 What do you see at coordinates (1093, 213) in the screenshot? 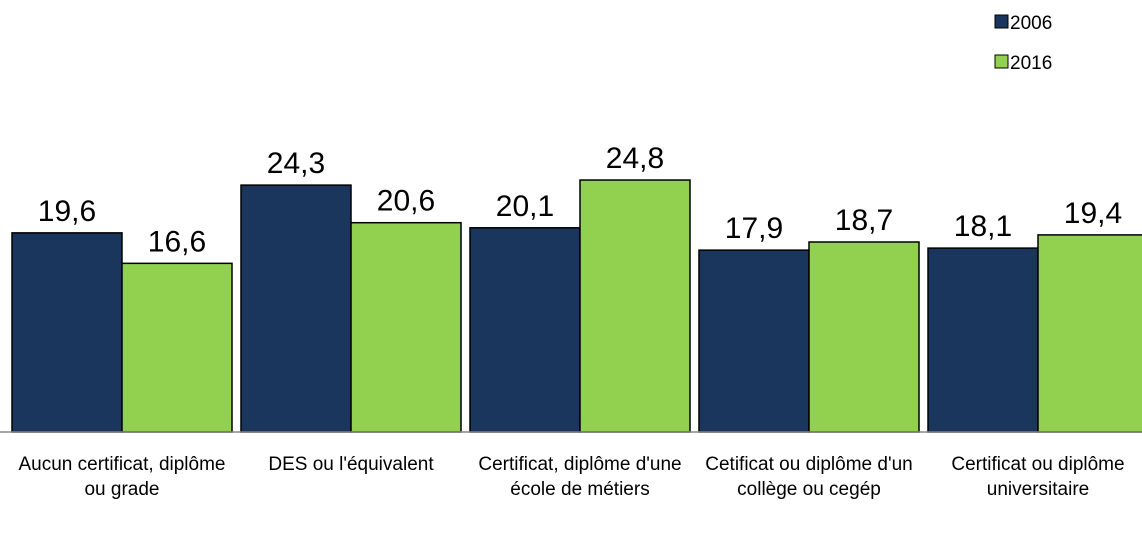
I see `data-label: 19,4` at bounding box center [1093, 213].